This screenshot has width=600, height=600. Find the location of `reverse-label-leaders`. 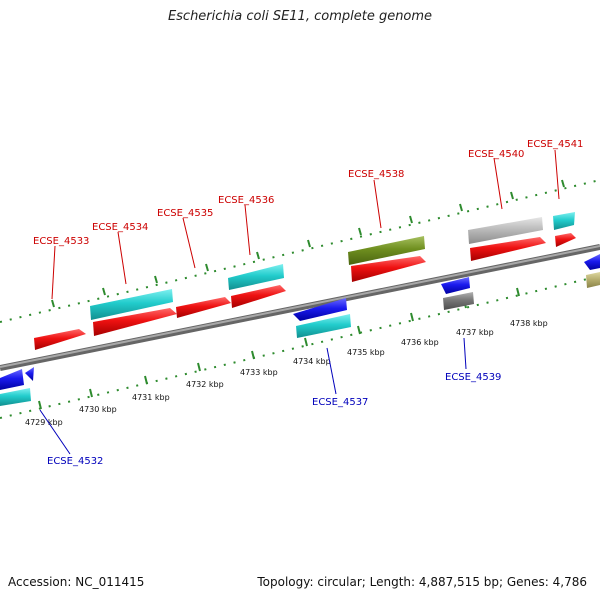

reverse-label-leaders is located at coordinates (253, 396).